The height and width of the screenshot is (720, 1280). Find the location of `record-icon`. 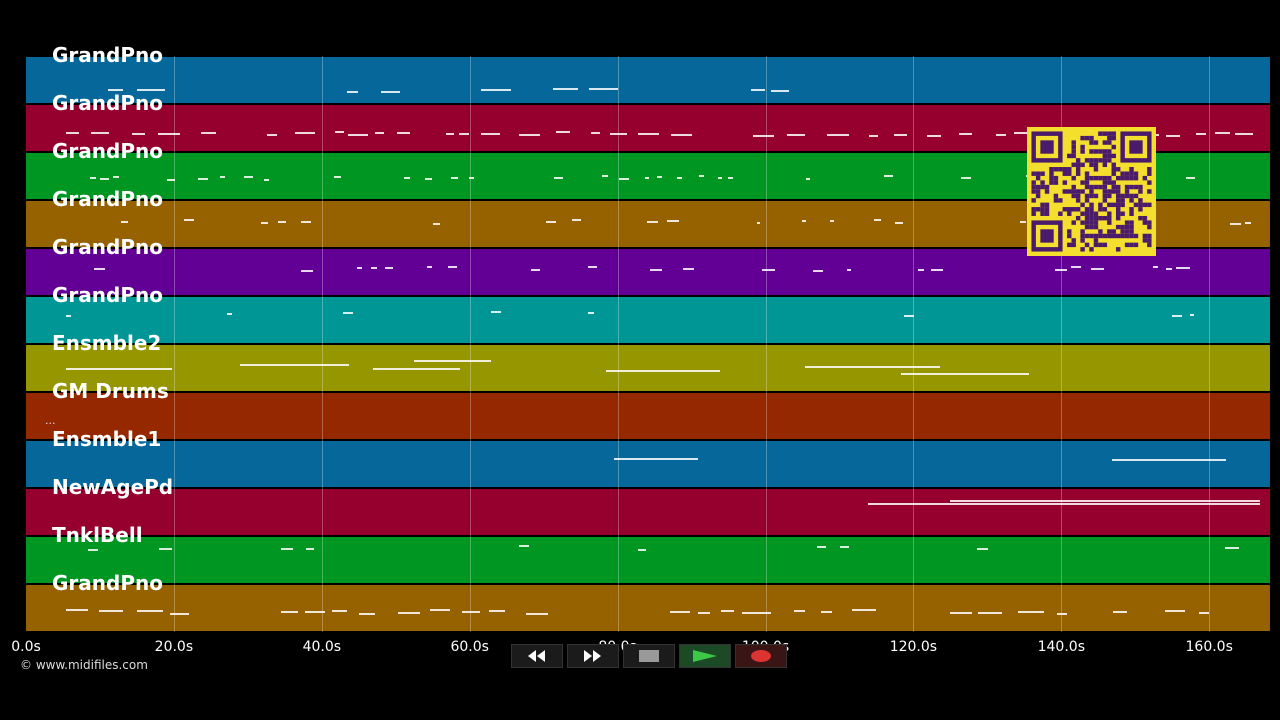

record-icon is located at coordinates (761, 656).